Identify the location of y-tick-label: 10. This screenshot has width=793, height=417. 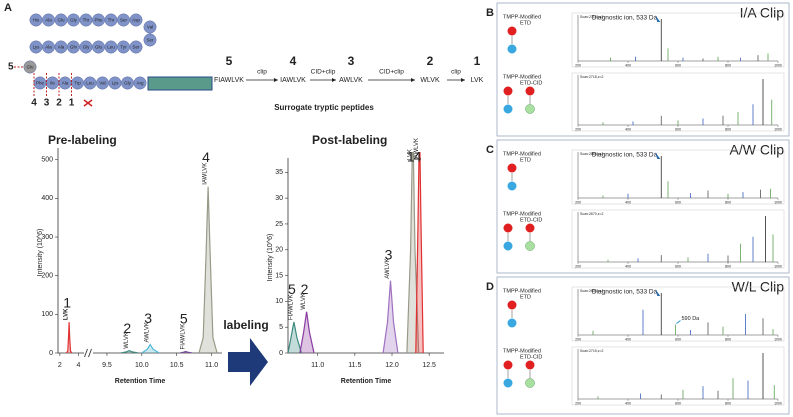
(279, 301).